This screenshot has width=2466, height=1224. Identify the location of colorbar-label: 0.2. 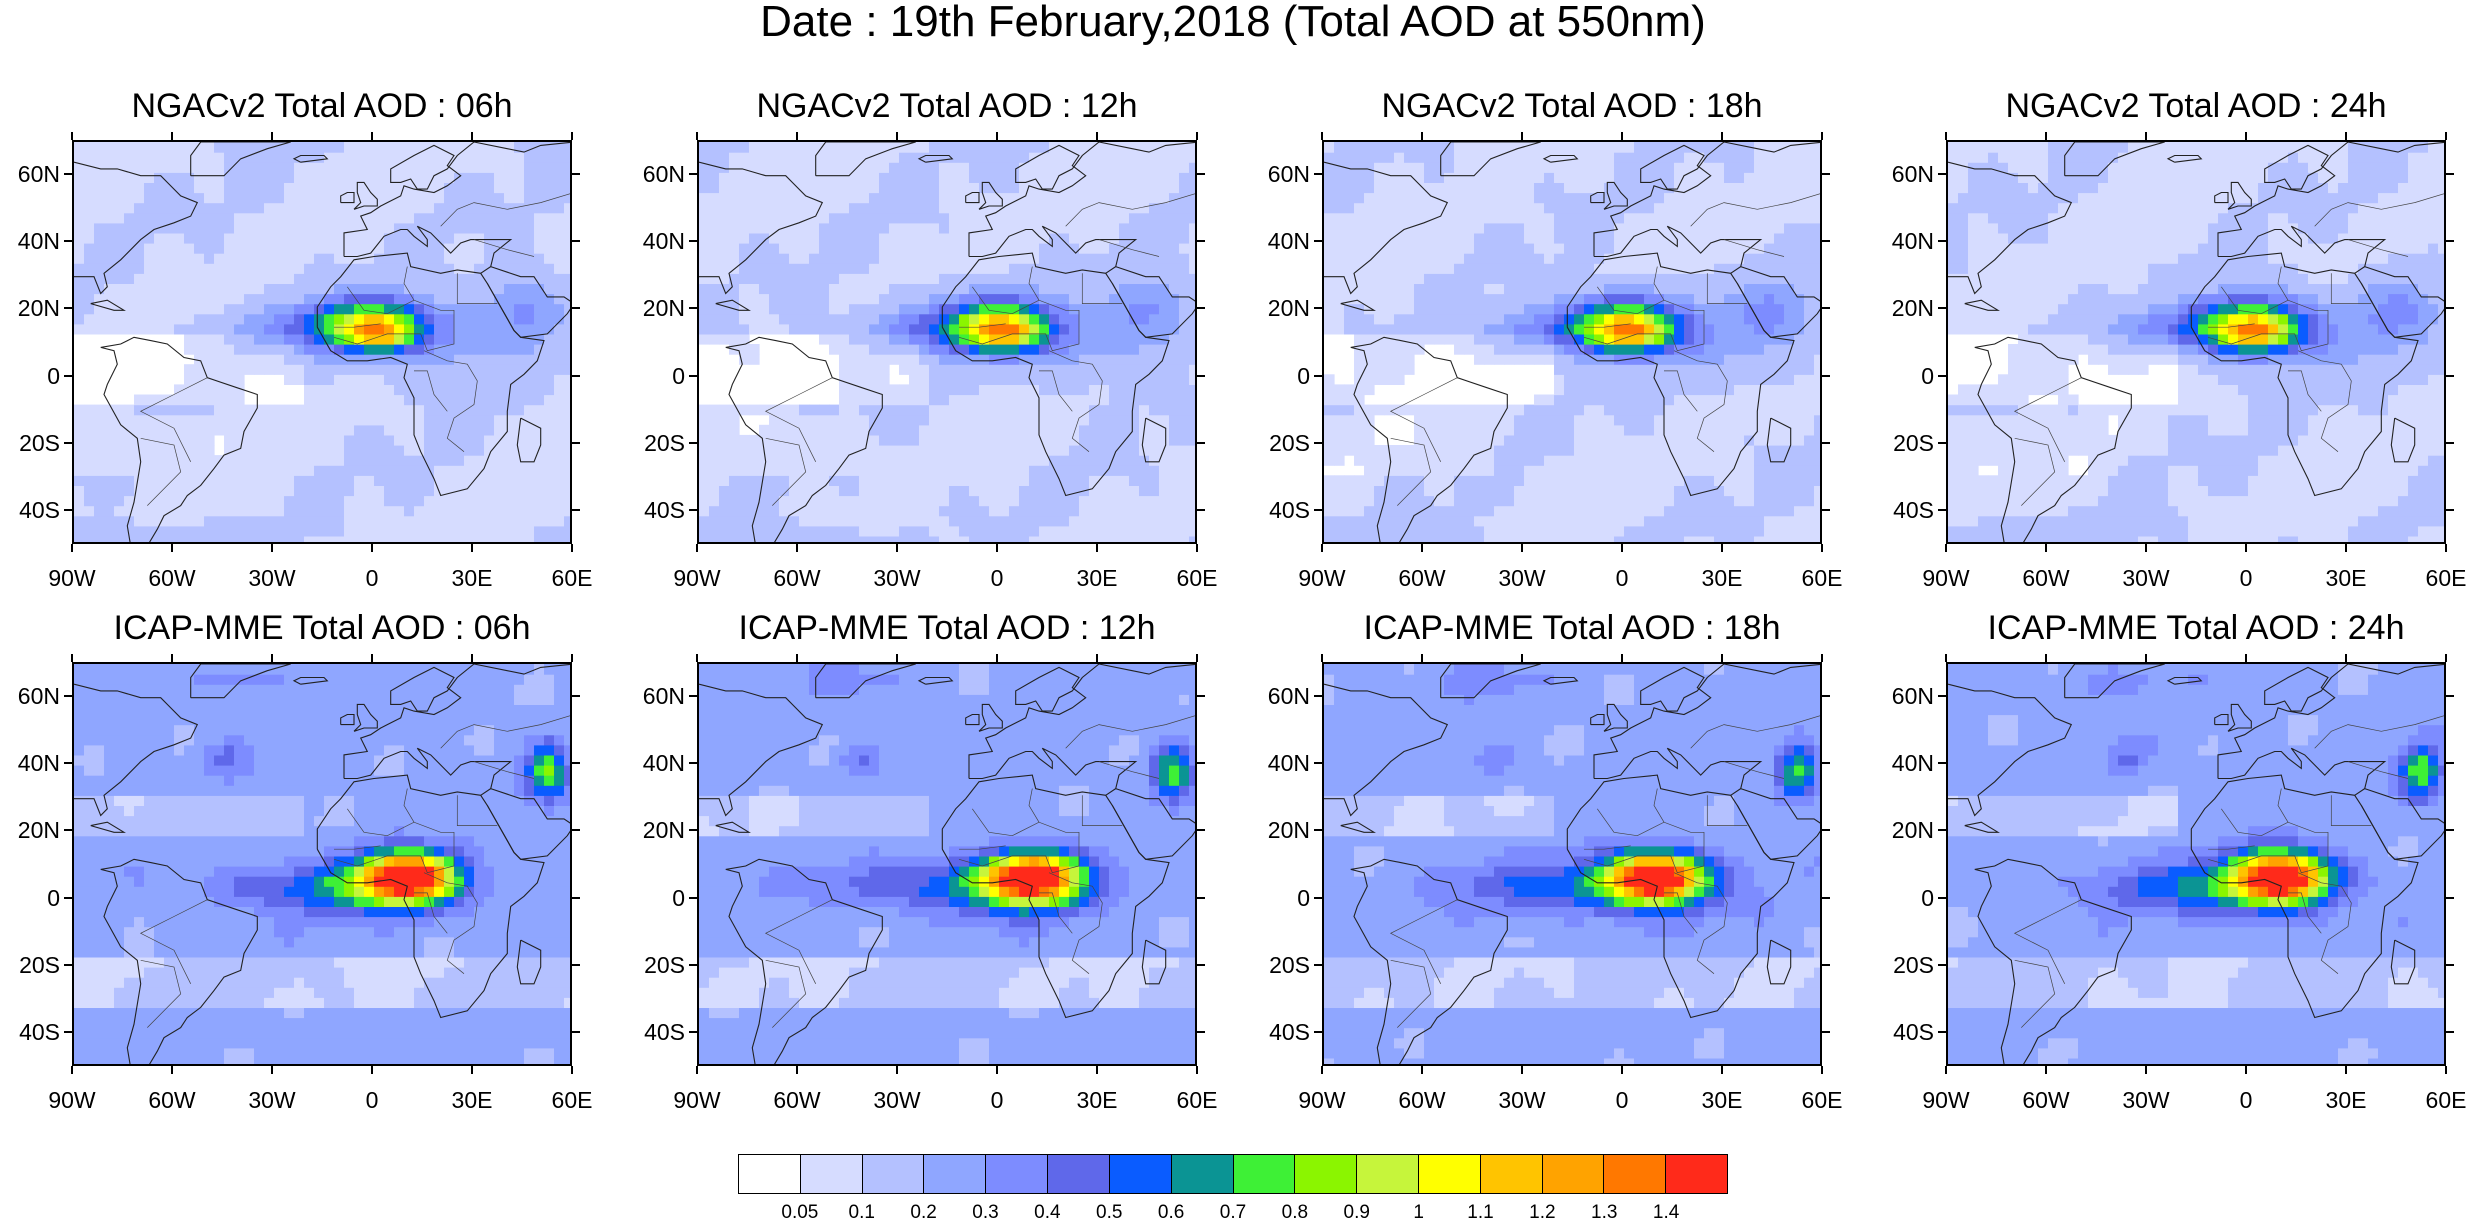
(924, 1213).